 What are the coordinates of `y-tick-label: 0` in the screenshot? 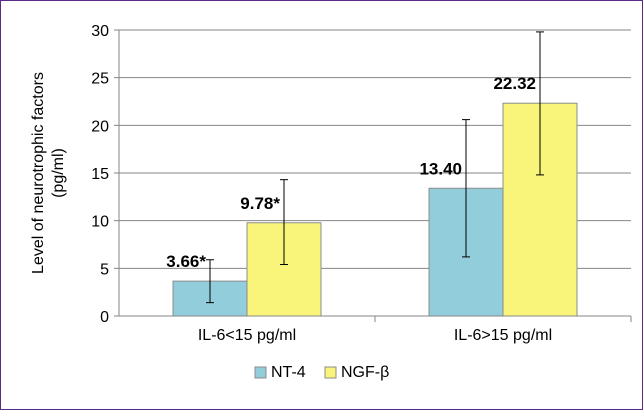 It's located at (104, 317).